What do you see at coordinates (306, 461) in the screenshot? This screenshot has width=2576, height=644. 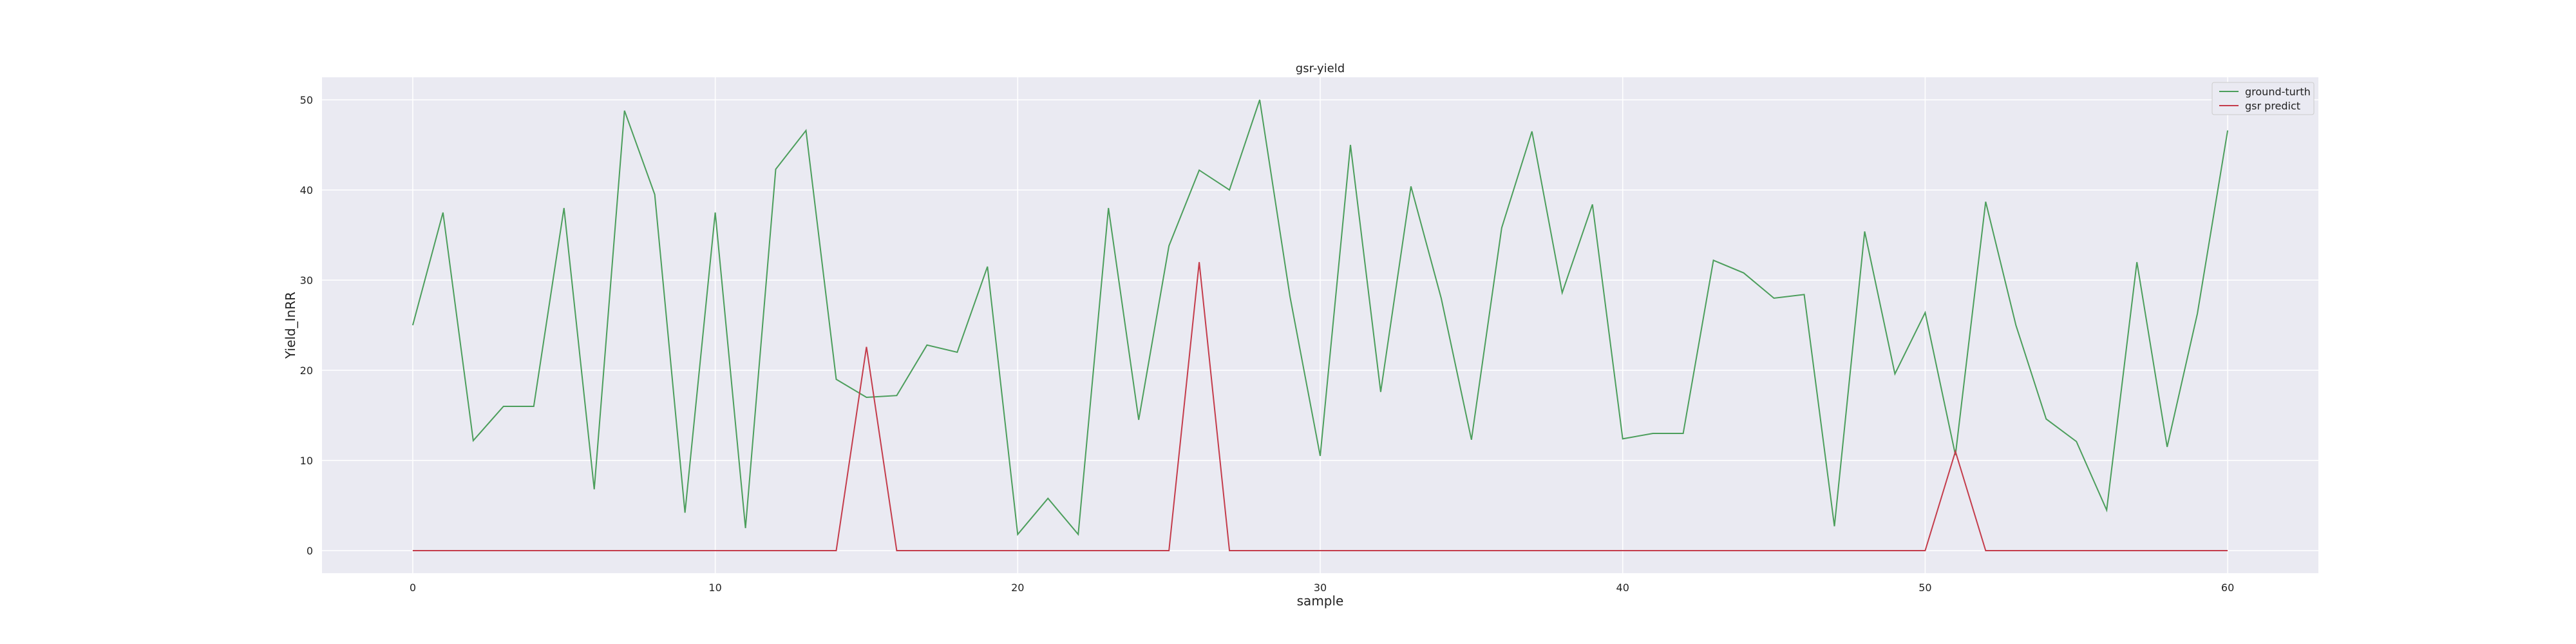 I see `y-tick-label: 10` at bounding box center [306, 461].